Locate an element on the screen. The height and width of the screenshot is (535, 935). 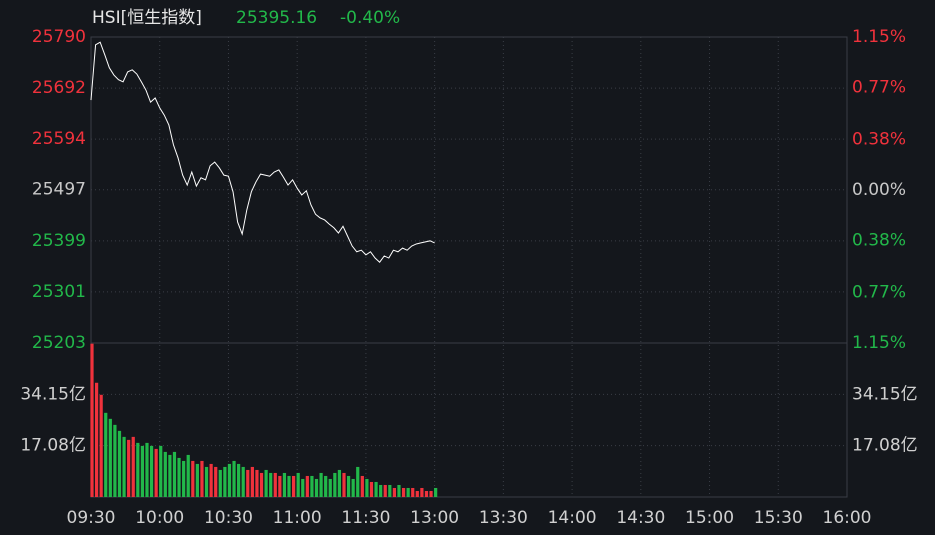
x-tick-label: 15:30 is located at coordinates (778, 518).